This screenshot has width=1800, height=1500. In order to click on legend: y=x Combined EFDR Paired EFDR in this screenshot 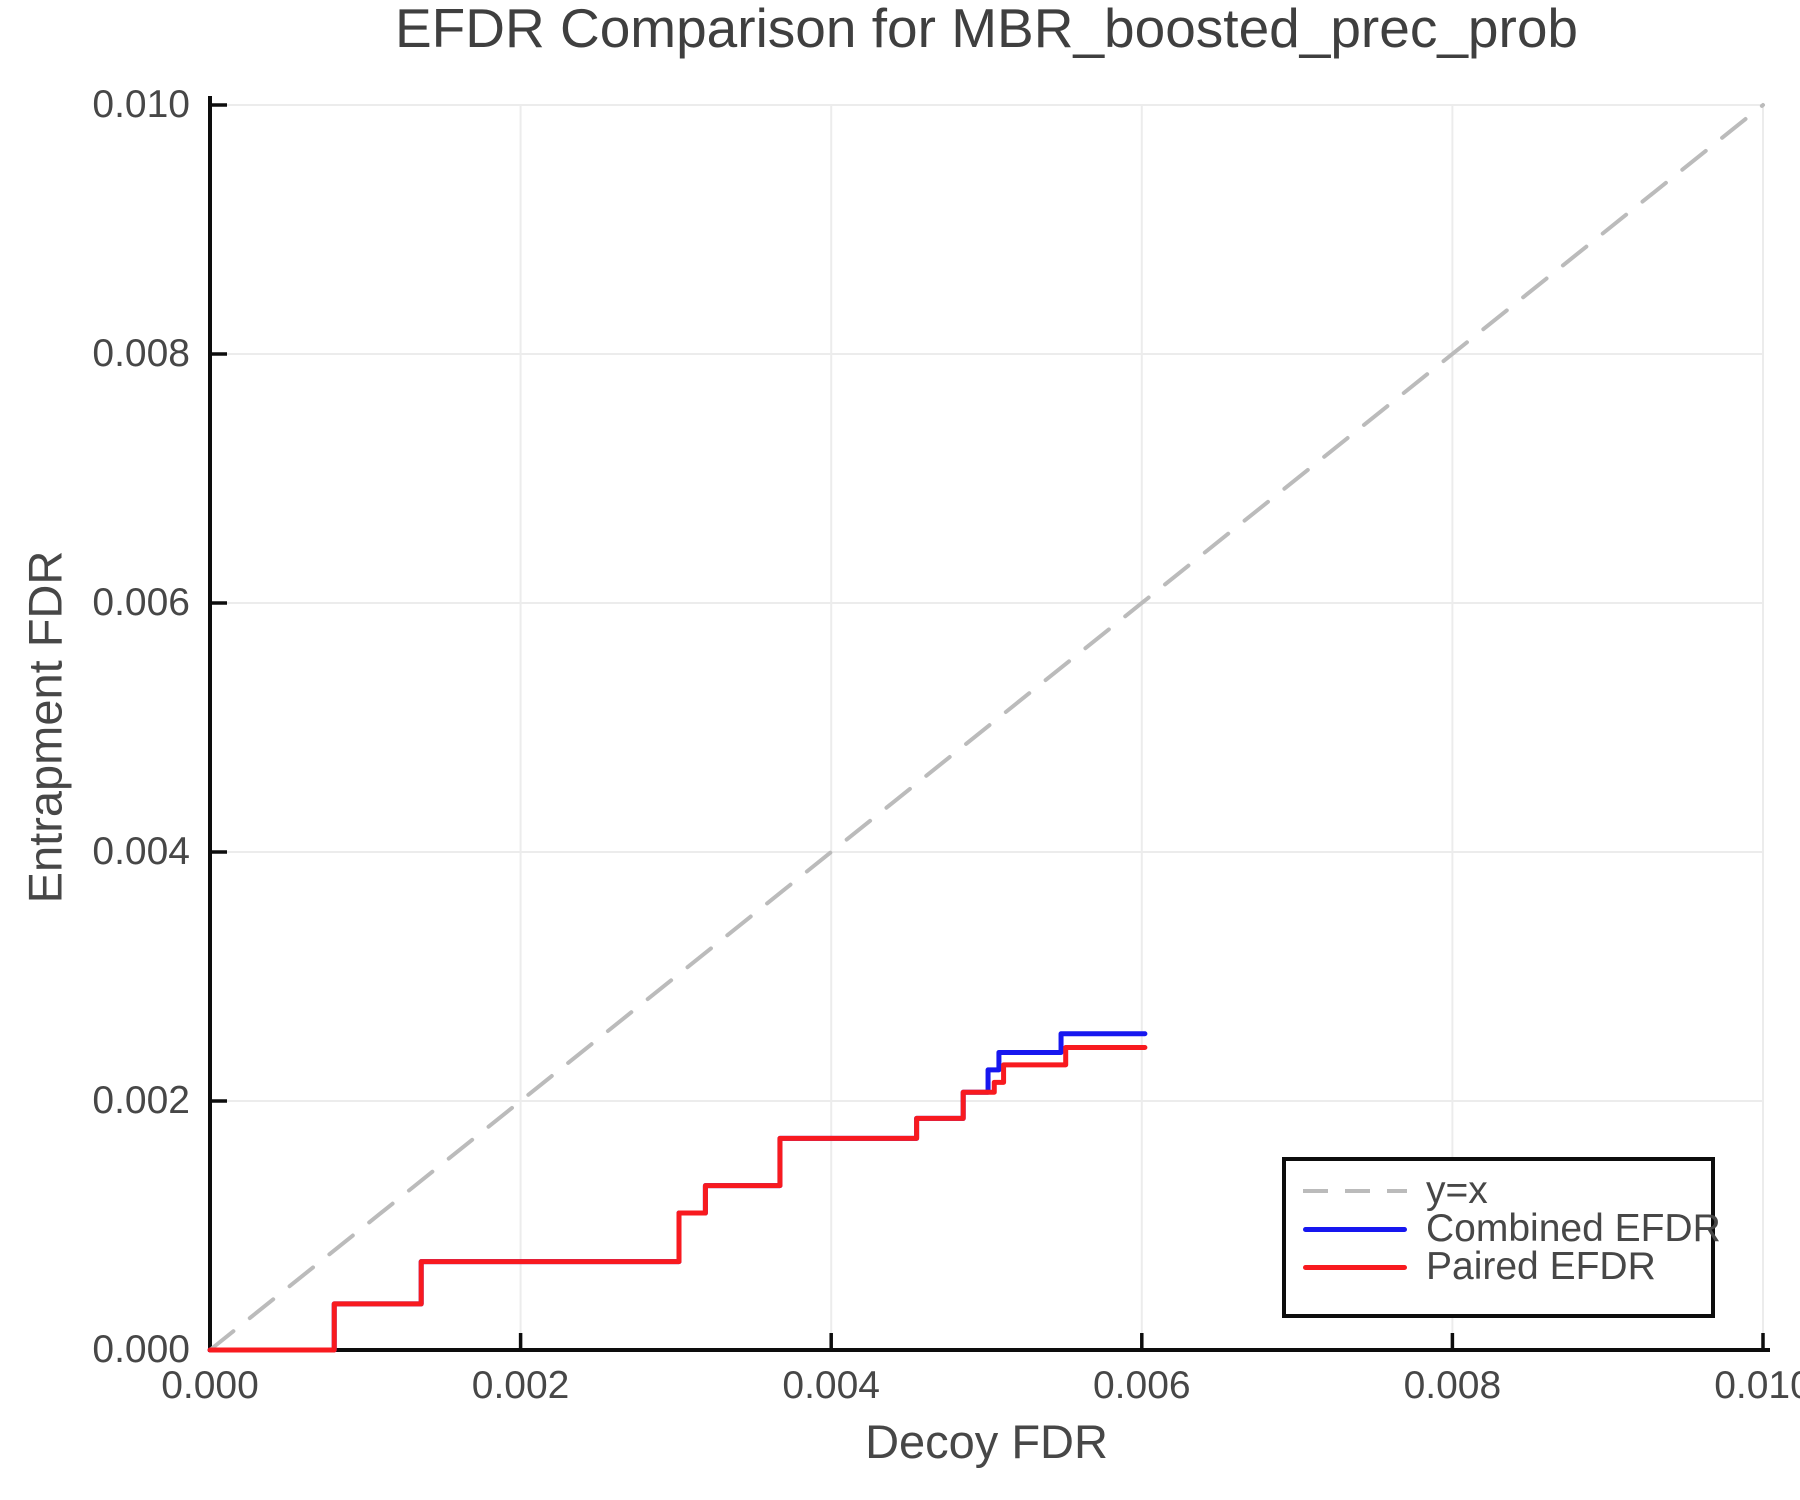, I will do `click(1501, 1237)`.